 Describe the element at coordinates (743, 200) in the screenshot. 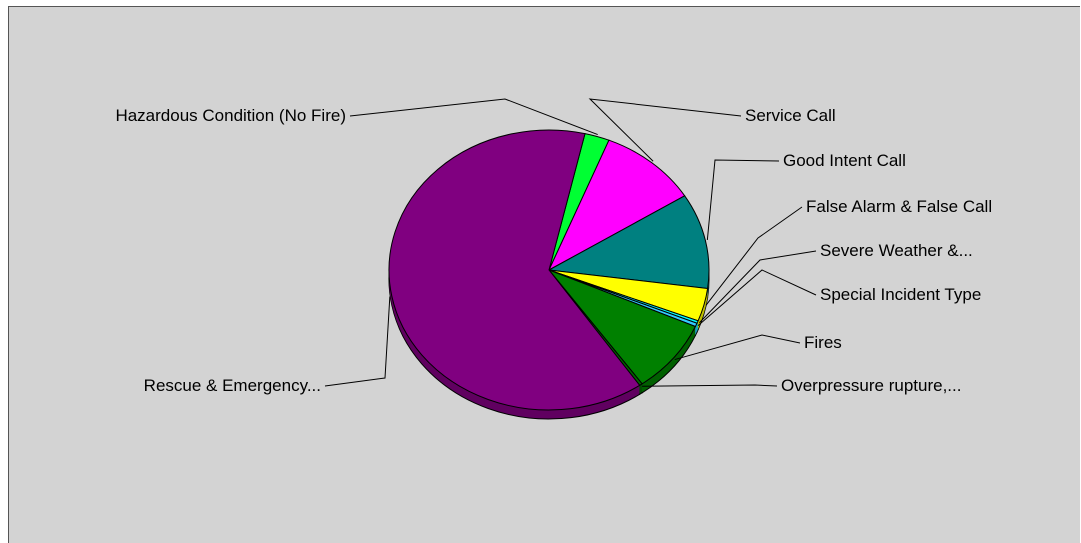

I see `leader-line-good-intent-call` at that location.